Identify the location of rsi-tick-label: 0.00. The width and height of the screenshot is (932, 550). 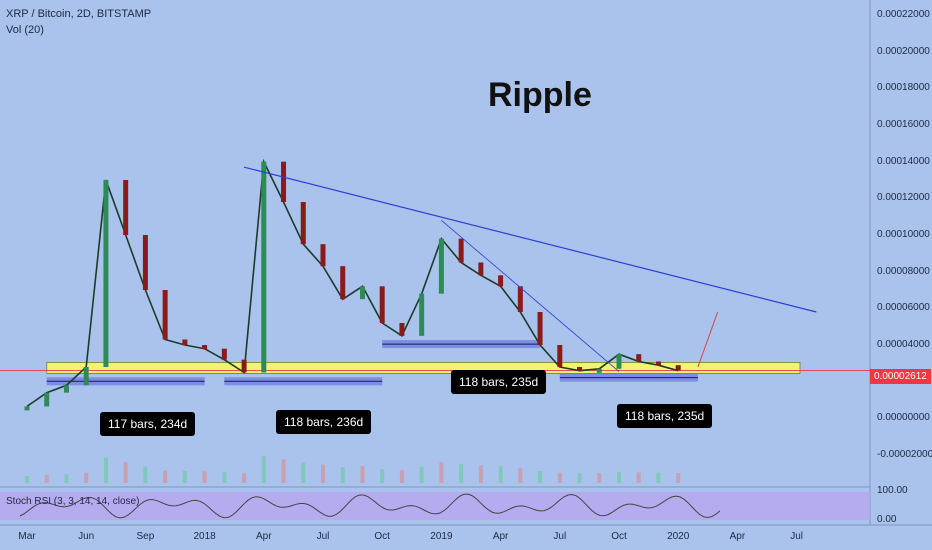
(887, 519).